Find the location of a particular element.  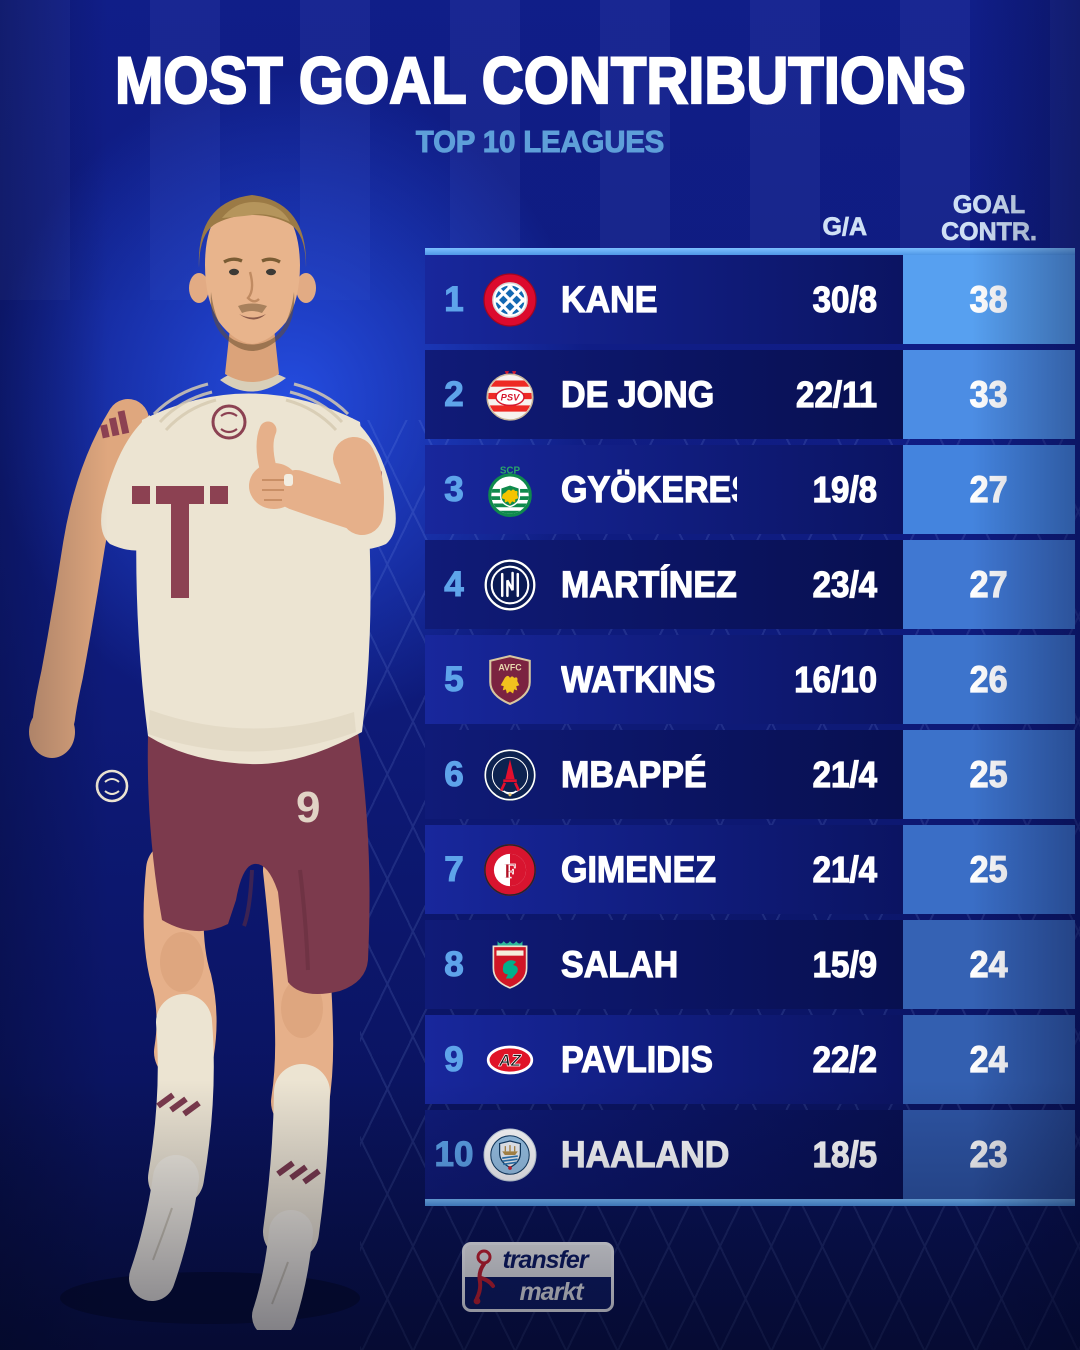

table-row: 4 MARTÍNEZ 23/4 27 is located at coordinates (750, 584).